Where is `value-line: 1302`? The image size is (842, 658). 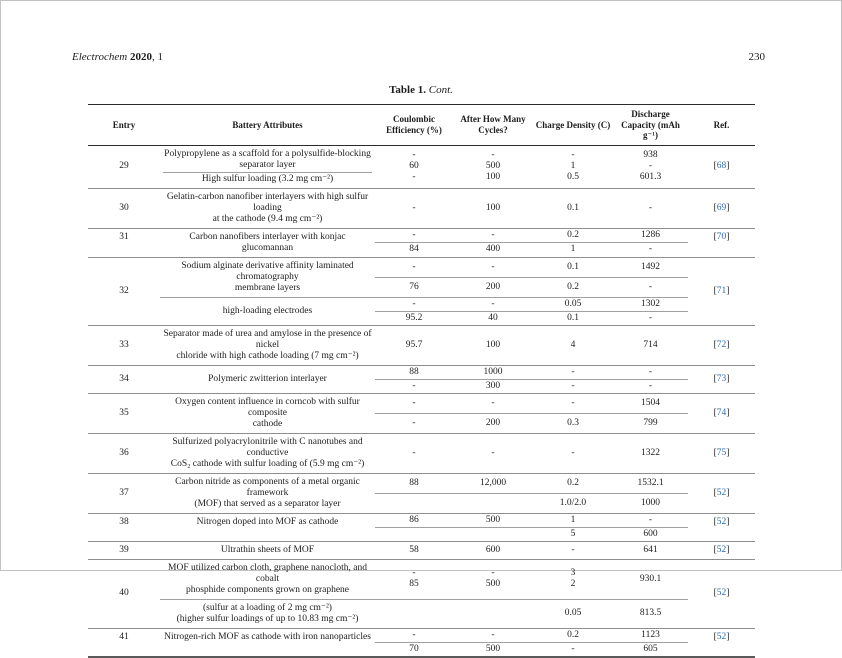
value-line: 1302 is located at coordinates (650, 303).